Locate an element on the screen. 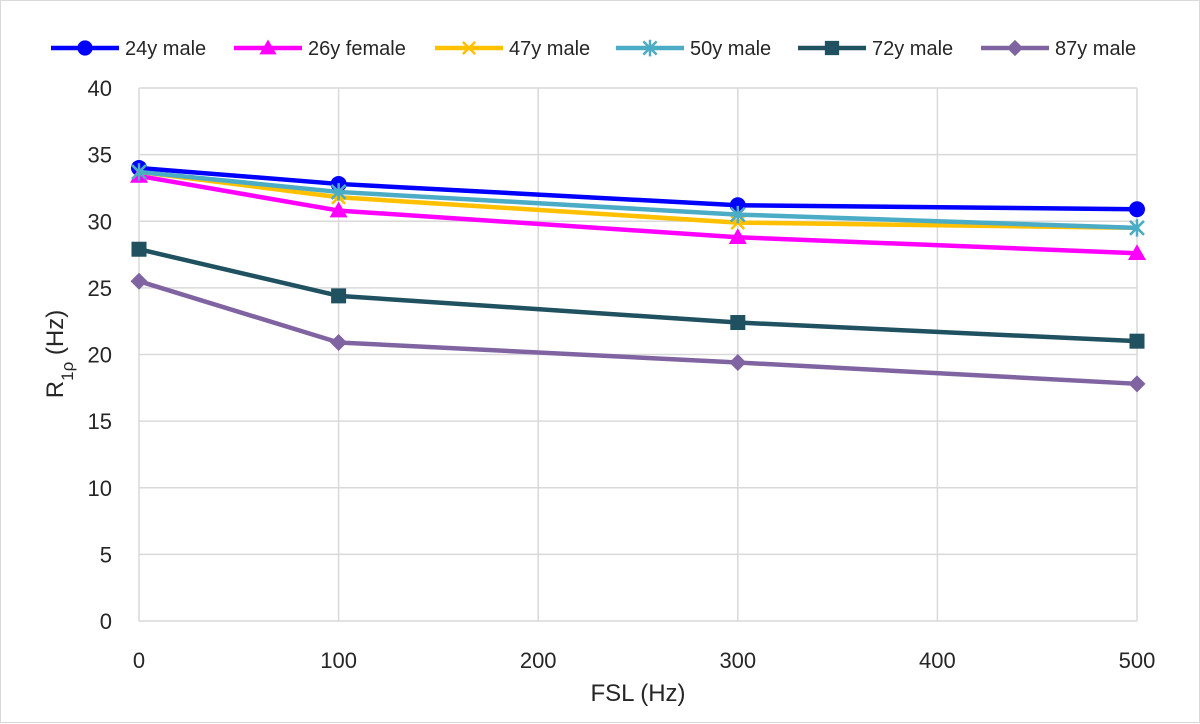  legend-item-87y-male: 87y male is located at coordinates (1058, 49).